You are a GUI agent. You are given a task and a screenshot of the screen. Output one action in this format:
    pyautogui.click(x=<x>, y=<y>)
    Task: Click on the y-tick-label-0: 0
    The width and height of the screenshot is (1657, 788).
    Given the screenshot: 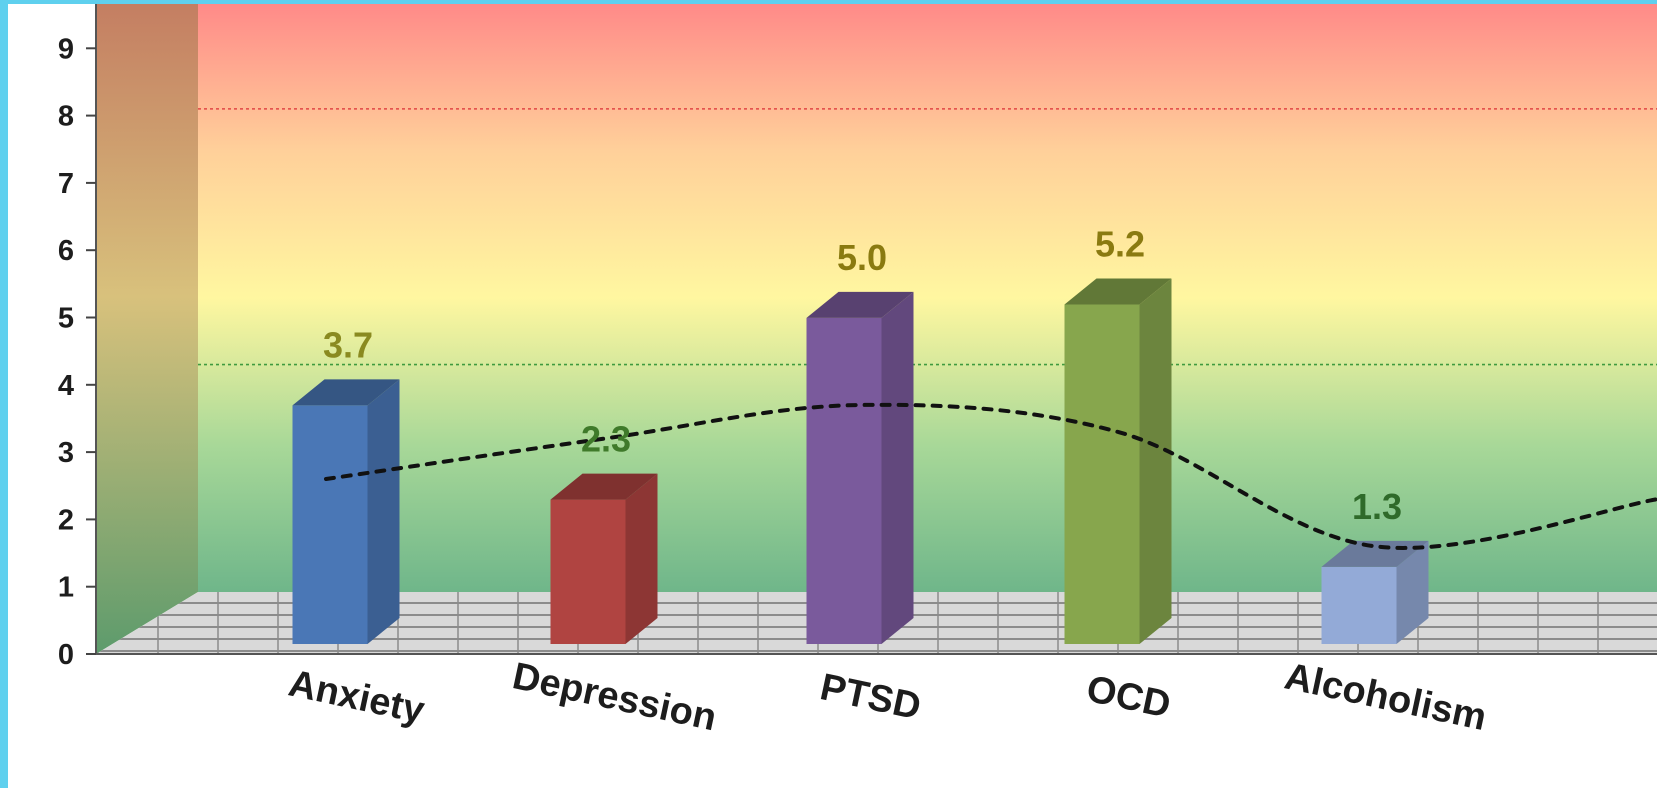 What is the action you would take?
    pyautogui.click(x=66, y=655)
    